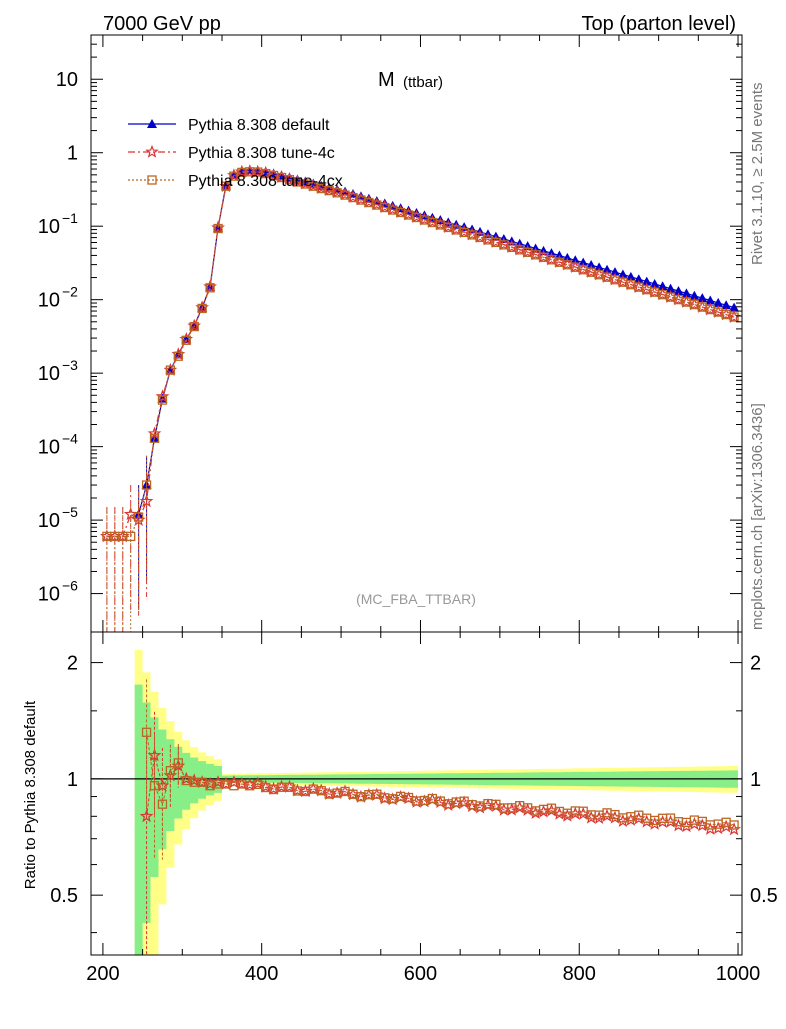 This screenshot has height=1029, width=786. What do you see at coordinates (738, 974) in the screenshot?
I see `x-tick-label: 1000` at bounding box center [738, 974].